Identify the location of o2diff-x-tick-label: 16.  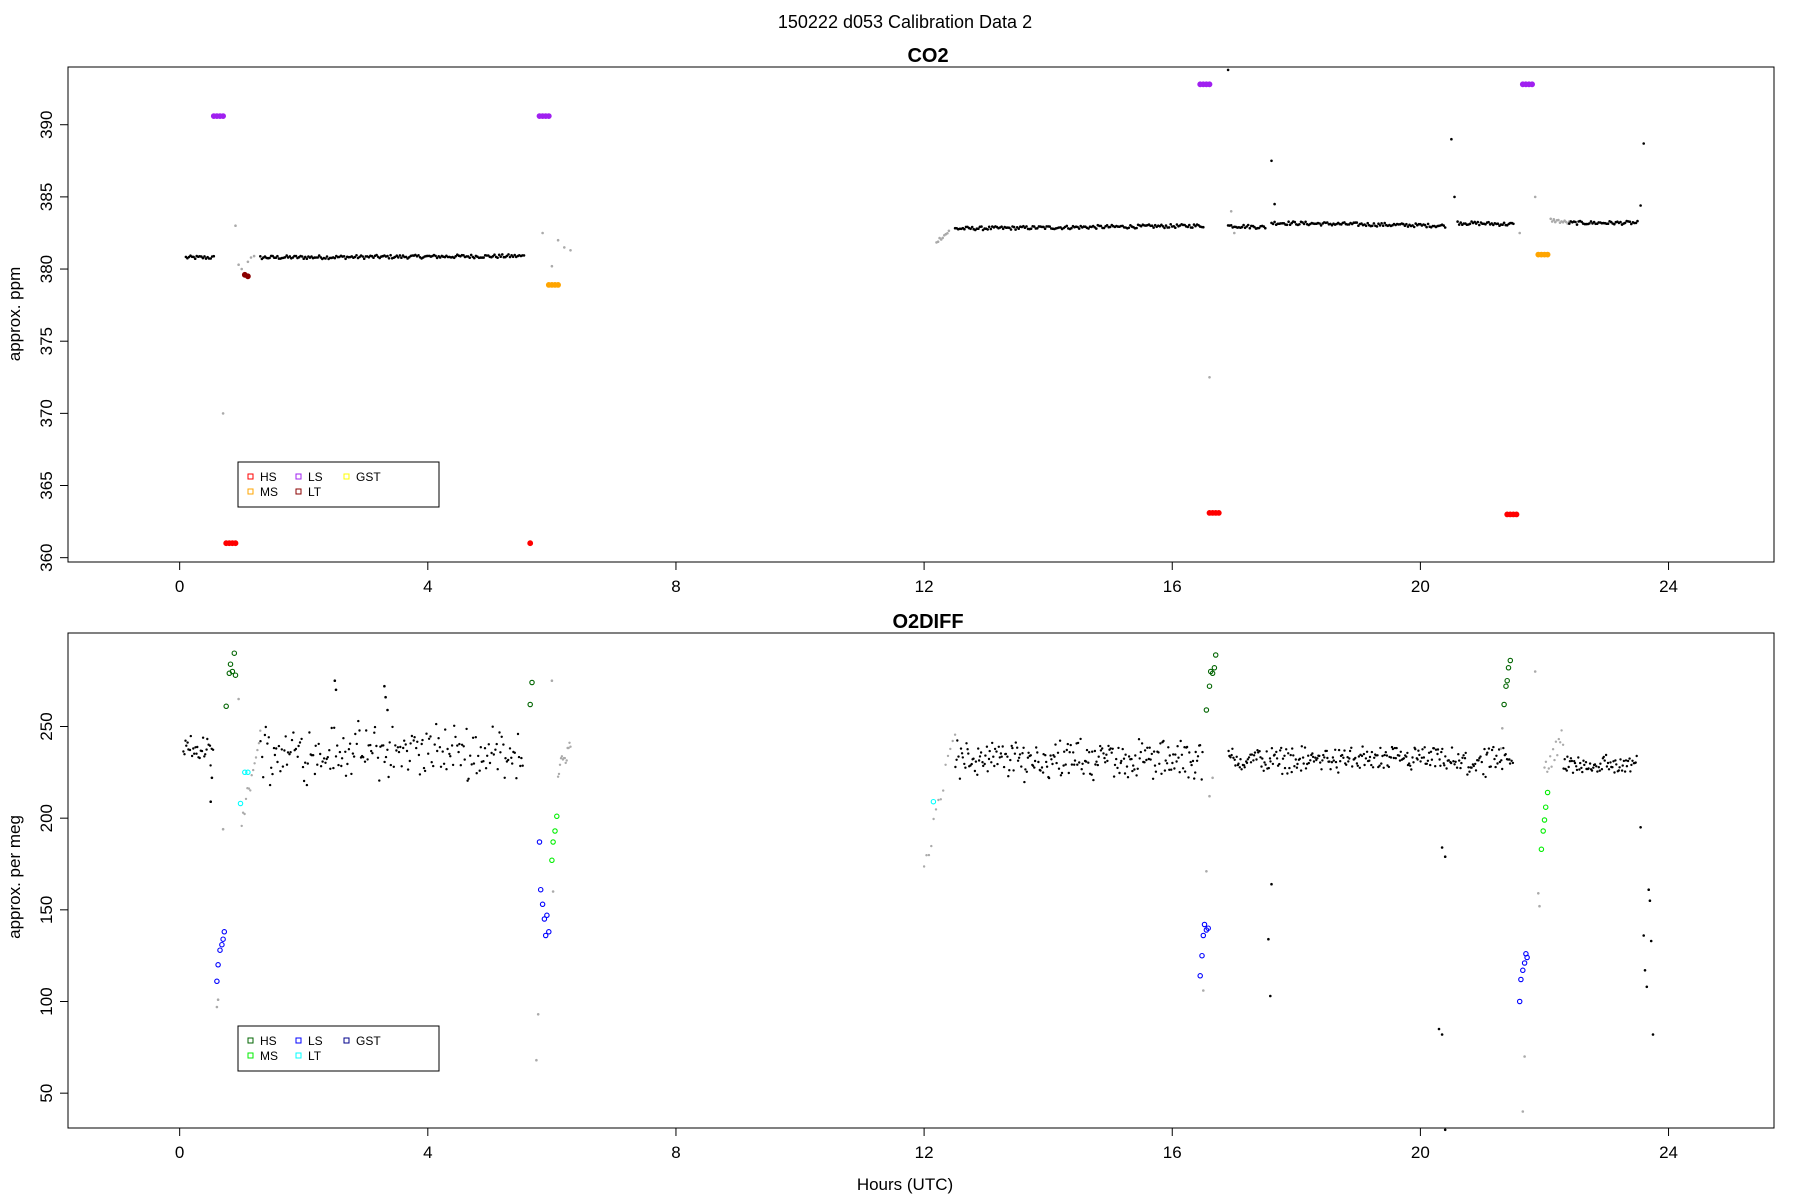
(1172, 1152).